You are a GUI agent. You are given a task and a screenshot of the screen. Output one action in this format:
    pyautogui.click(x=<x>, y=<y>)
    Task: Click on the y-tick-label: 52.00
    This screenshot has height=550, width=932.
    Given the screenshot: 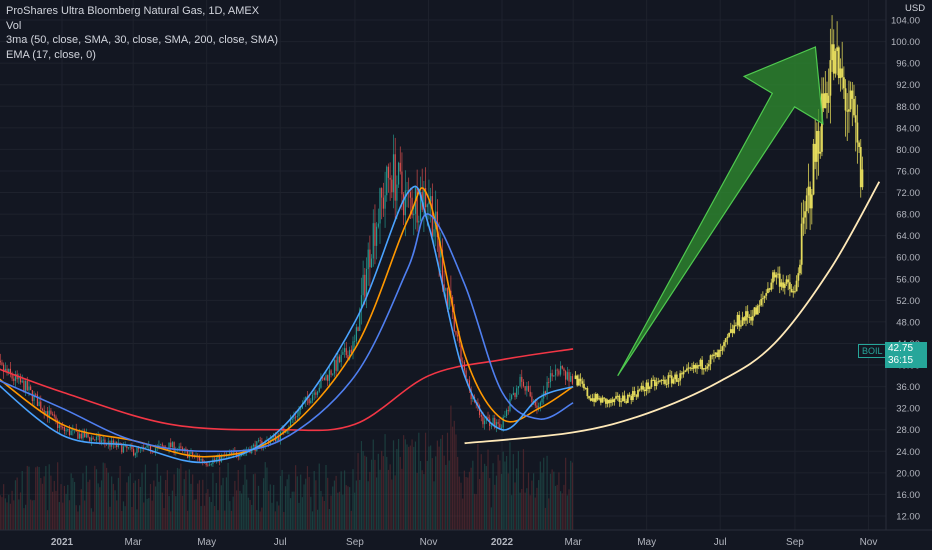 What is the action you would take?
    pyautogui.click(x=908, y=301)
    